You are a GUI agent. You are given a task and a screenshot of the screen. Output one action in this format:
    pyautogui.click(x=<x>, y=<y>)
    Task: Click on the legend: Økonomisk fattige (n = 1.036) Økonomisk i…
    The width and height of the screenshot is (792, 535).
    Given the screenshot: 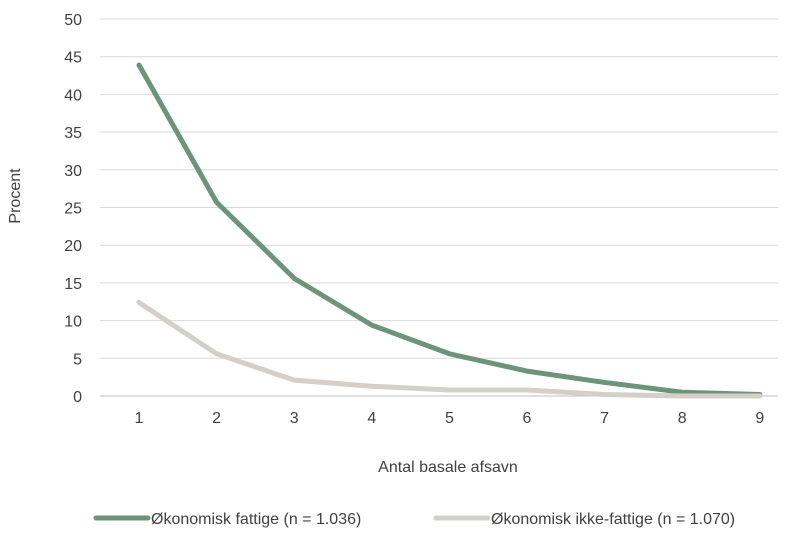 What is the action you would take?
    pyautogui.click(x=415, y=519)
    